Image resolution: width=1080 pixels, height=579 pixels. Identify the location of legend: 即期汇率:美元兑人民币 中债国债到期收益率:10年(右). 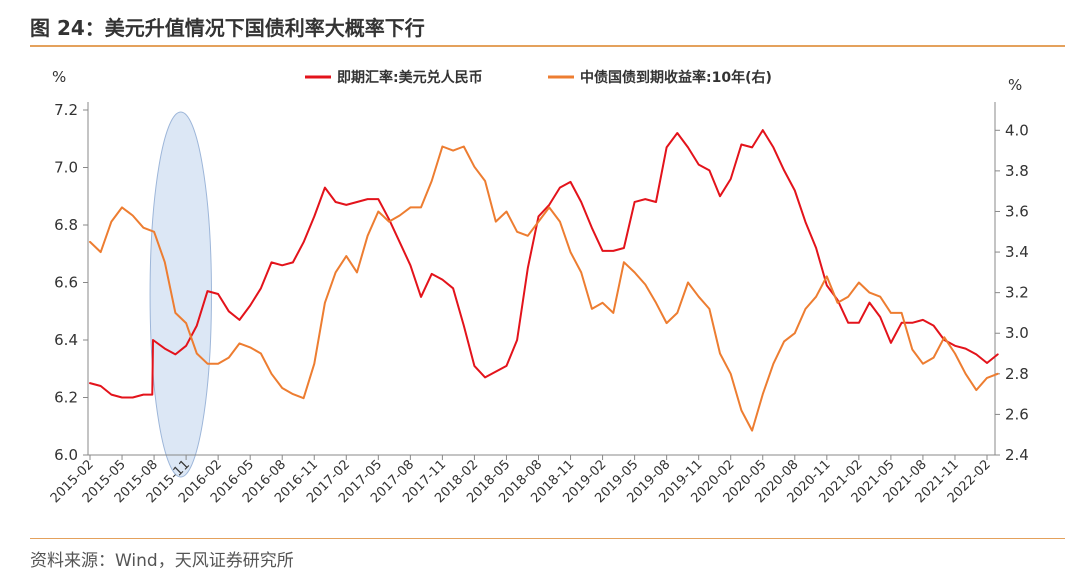
(538, 77).